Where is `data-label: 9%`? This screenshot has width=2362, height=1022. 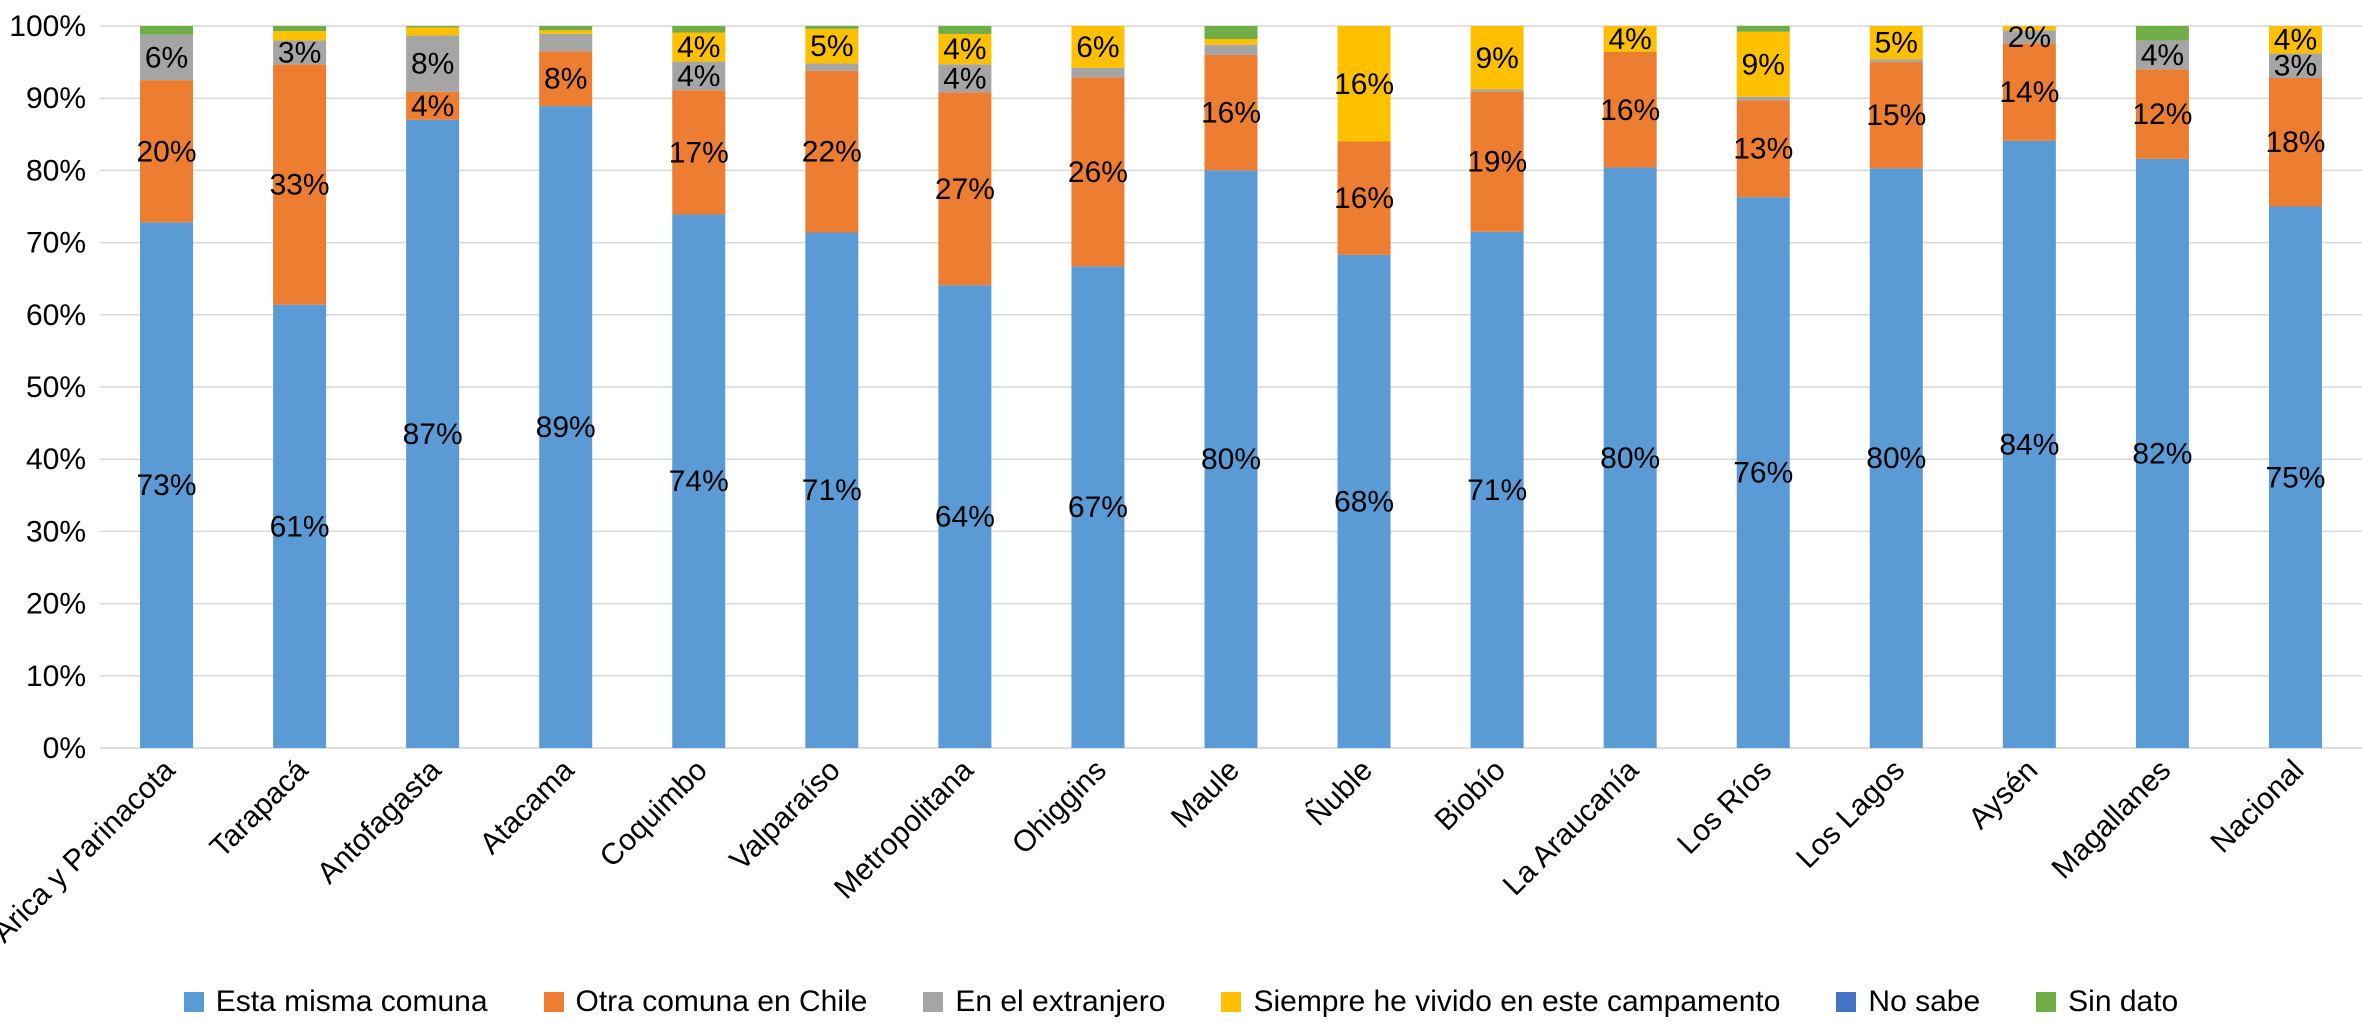
data-label: 9% is located at coordinates (1763, 64).